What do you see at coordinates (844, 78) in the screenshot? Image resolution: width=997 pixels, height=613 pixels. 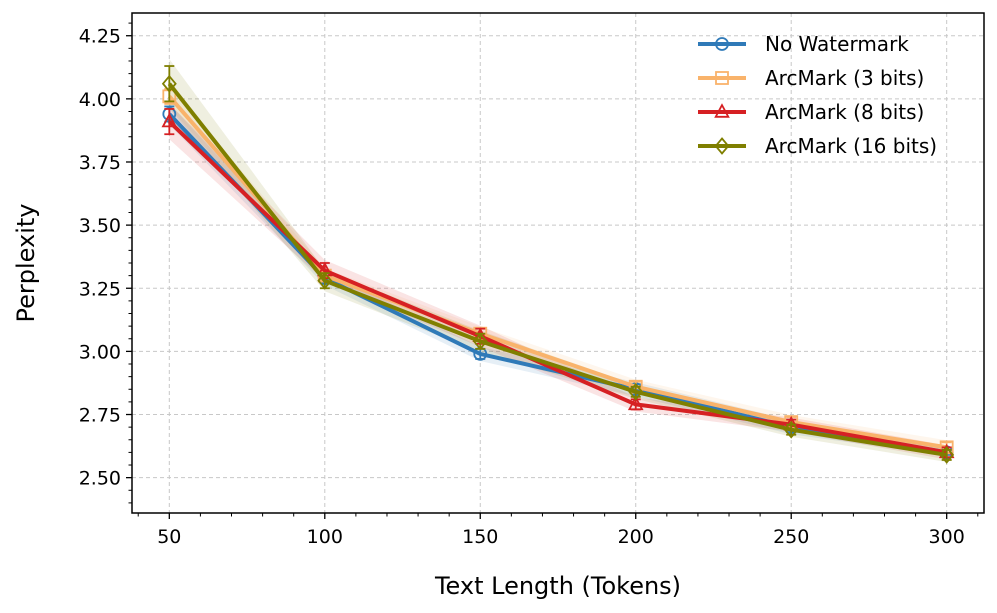 I see `legend-label: ArcMark (3 bits)` at bounding box center [844, 78].